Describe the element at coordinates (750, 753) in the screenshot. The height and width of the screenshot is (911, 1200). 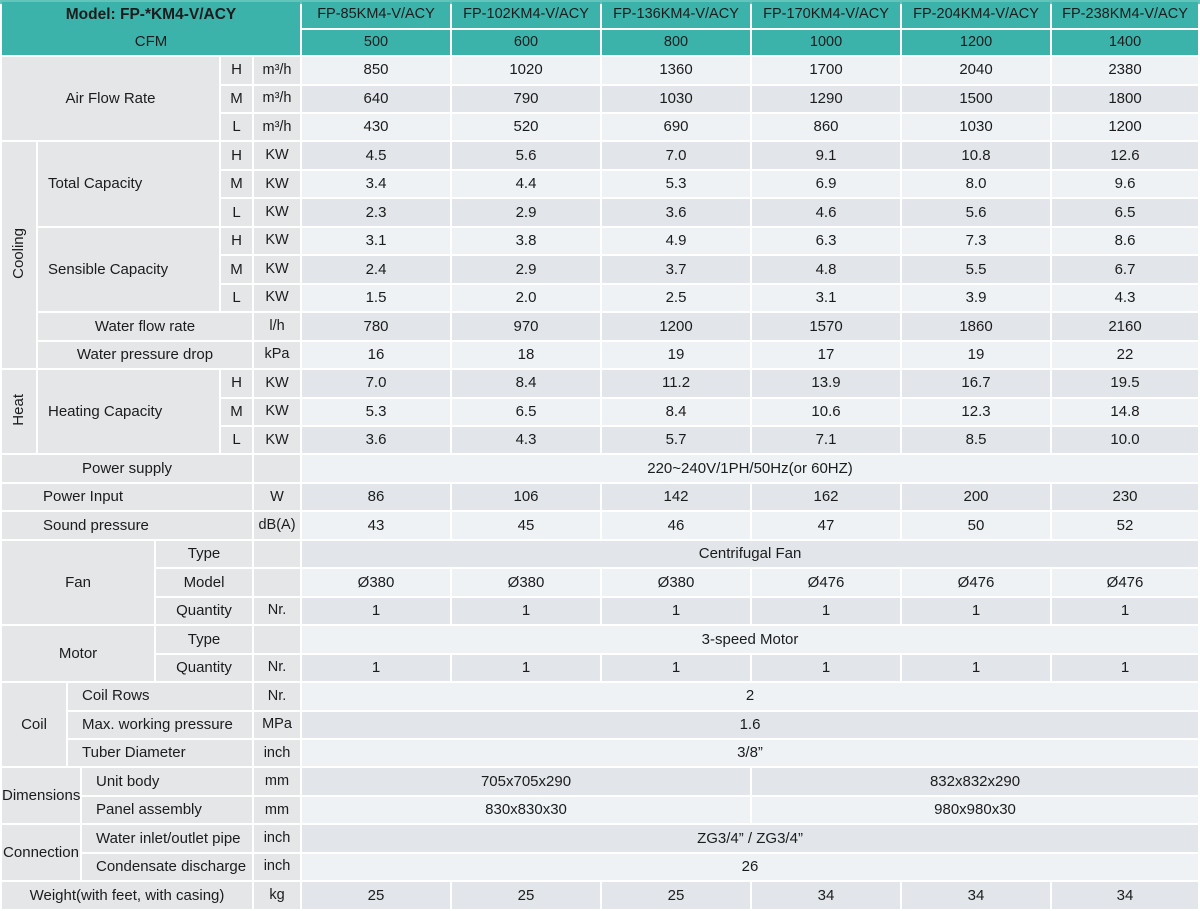
I see `value-tuber-diameter: 3/8”` at that location.